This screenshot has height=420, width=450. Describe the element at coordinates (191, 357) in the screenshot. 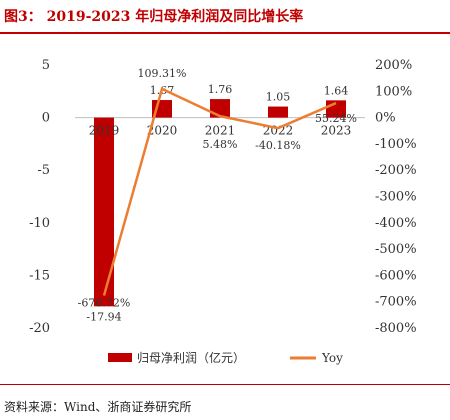

I see `legend-label-profit: 归母净利润（亿元）` at that location.